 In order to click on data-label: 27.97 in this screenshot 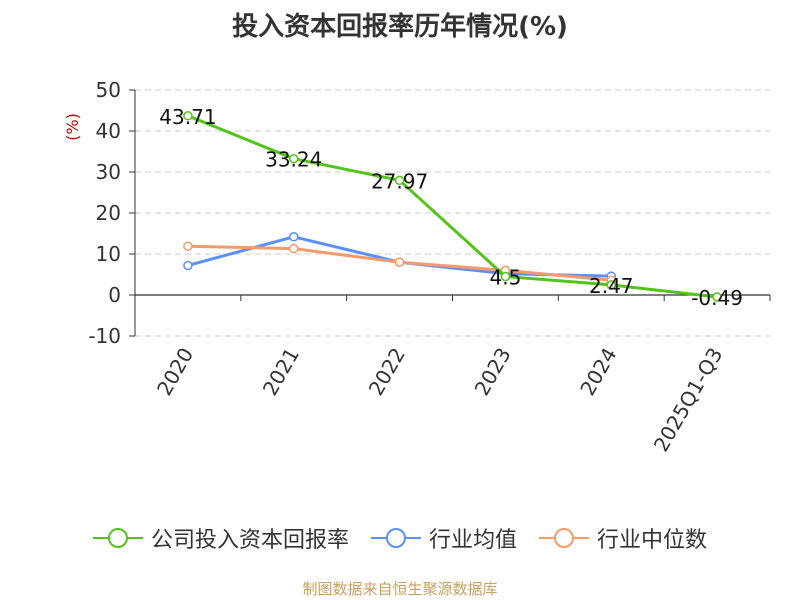, I will do `click(399, 181)`.